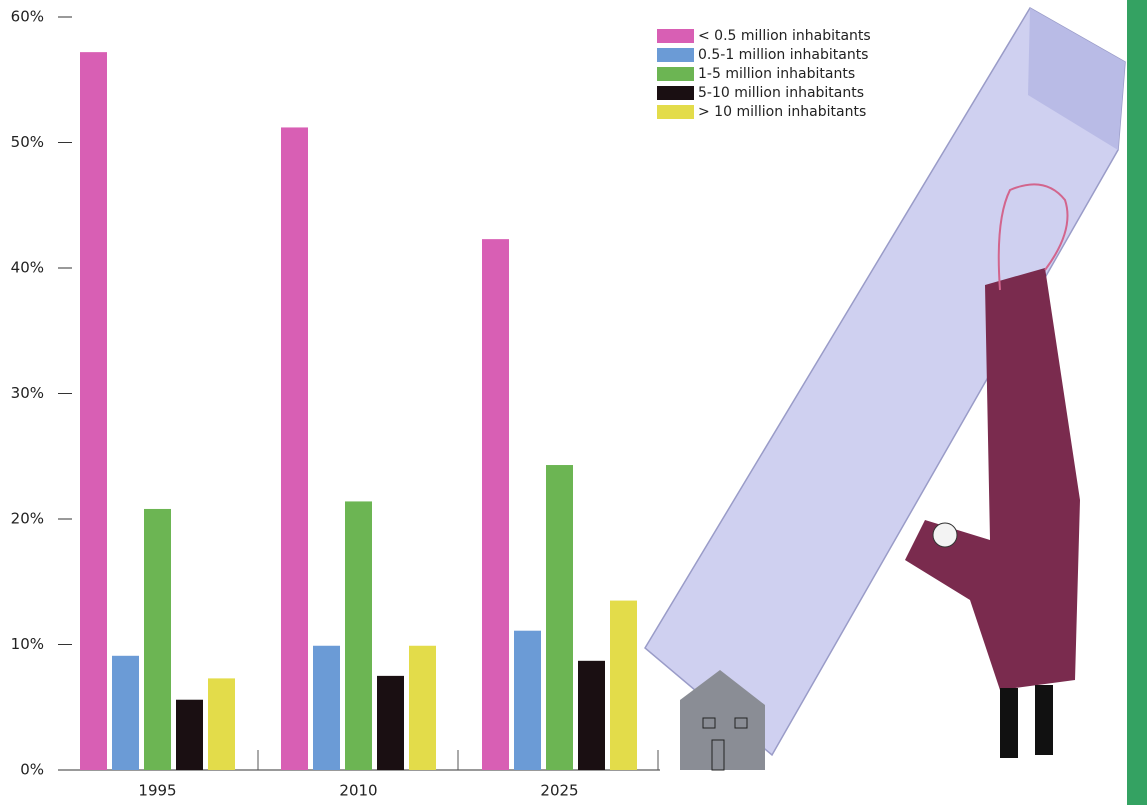  What do you see at coordinates (784, 36) in the screenshot?
I see `legend-label: < 0.5 million inhabitants` at bounding box center [784, 36].